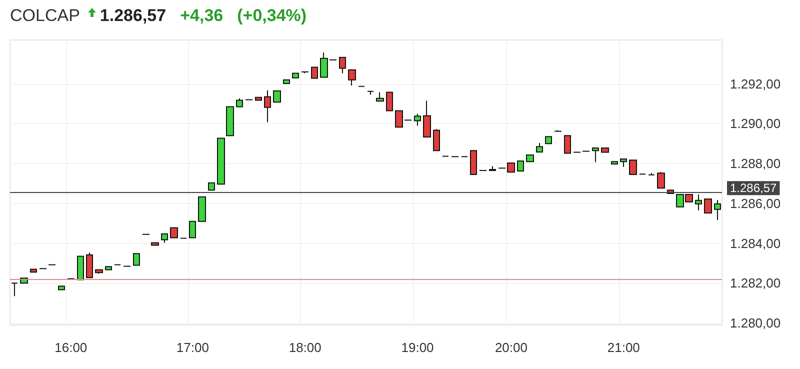  I want to click on y-tick-label: 1.292,00, so click(755, 84).